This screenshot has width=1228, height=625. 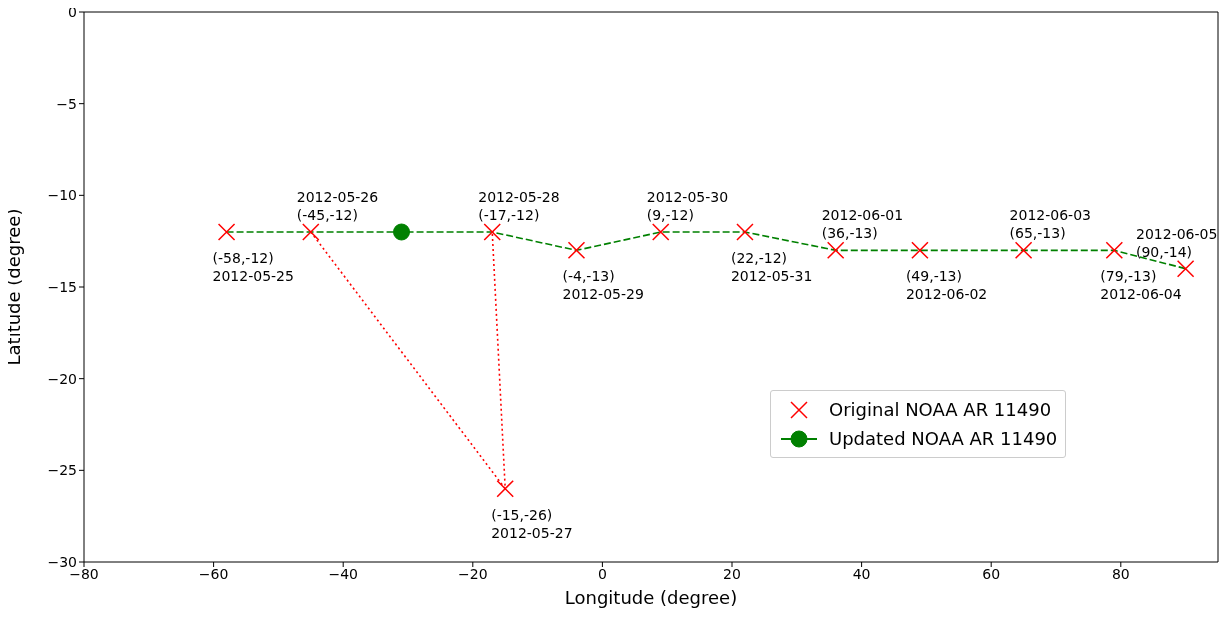 What do you see at coordinates (771, 267) in the screenshot?
I see `annotation: (22,-12) 2012-05-31` at bounding box center [771, 267].